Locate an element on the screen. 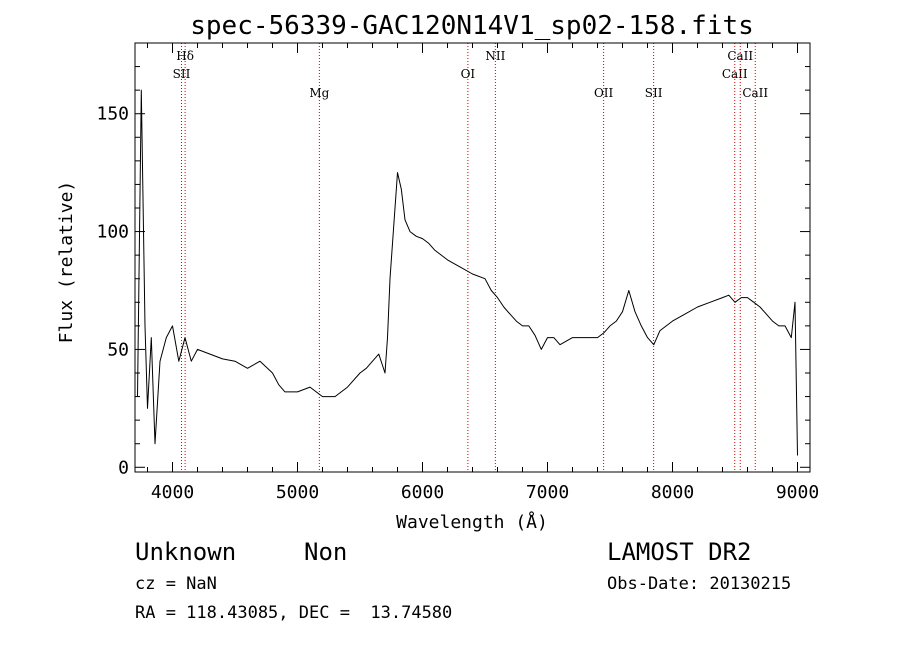 The width and height of the screenshot is (900, 649). x-tick-label: 6000 is located at coordinates (422, 492).